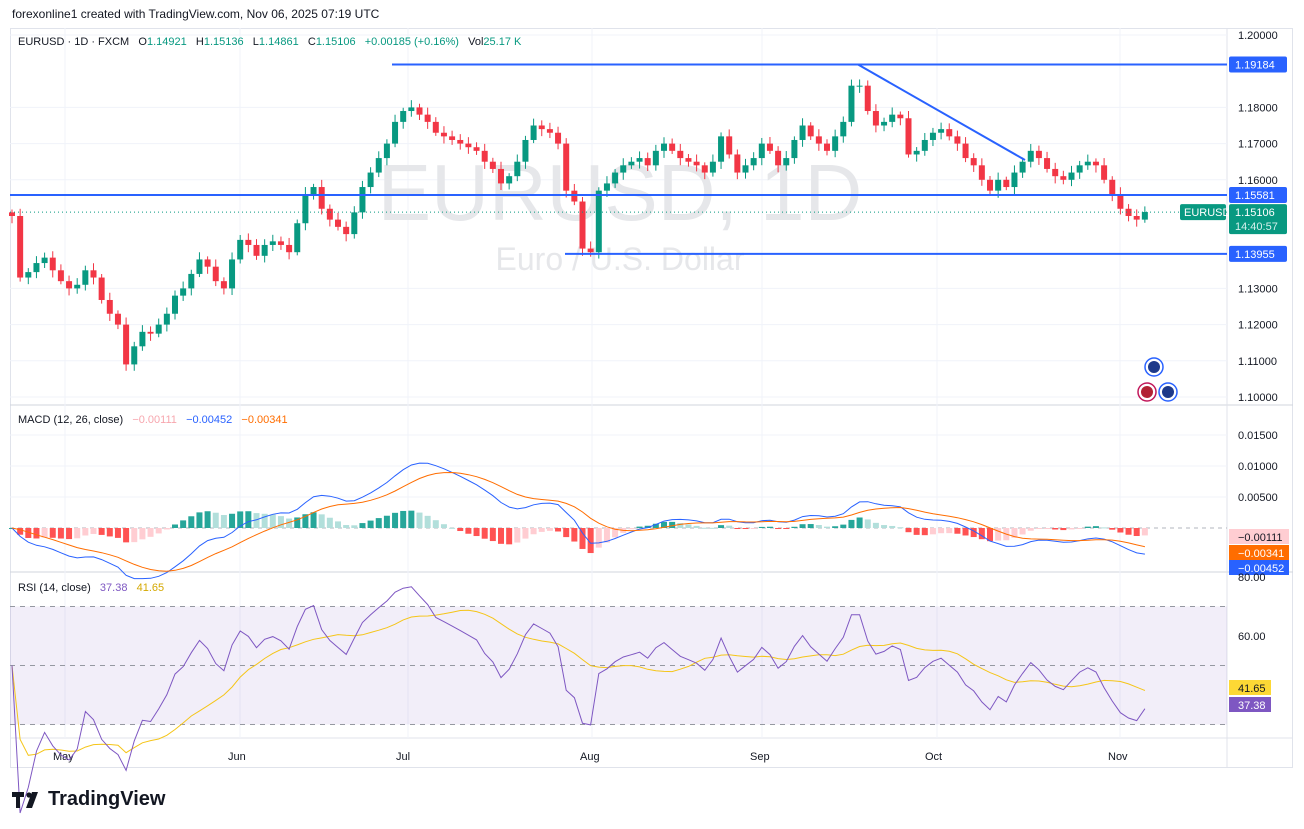 The height and width of the screenshot is (829, 1304). What do you see at coordinates (278, 42) in the screenshot?
I see `low-value: 1.14861` at bounding box center [278, 42].